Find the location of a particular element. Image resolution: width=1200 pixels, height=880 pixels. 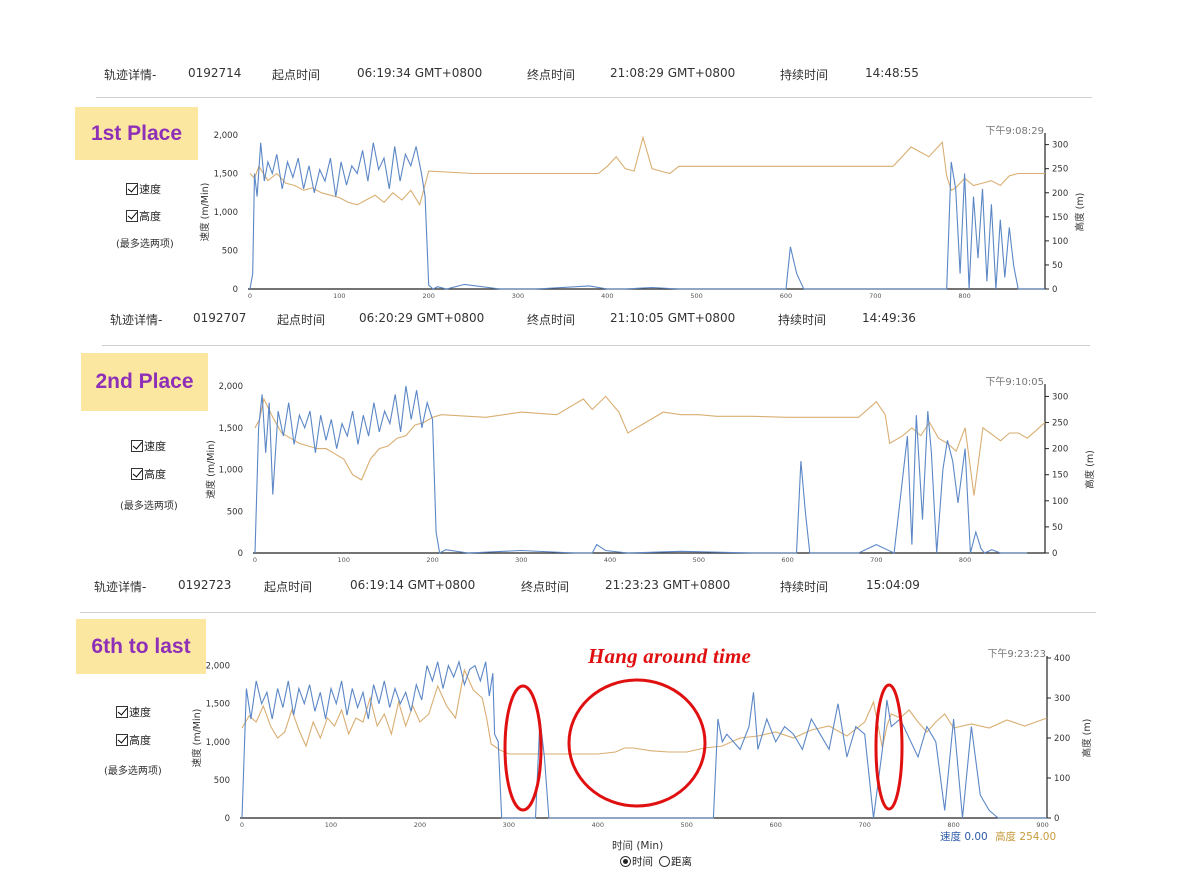

end-time-value: 21:10:05 GMT+0800 is located at coordinates (673, 318).